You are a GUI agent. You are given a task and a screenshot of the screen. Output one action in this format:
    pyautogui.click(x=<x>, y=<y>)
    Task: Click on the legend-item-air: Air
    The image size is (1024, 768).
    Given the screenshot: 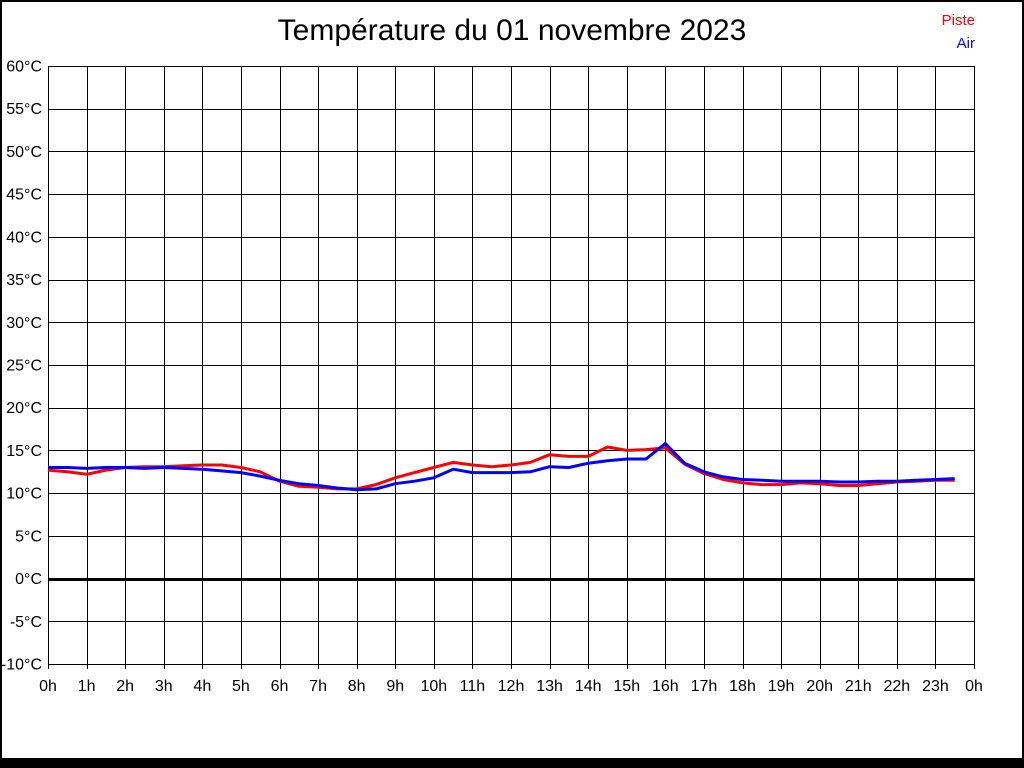 What is the action you would take?
    pyautogui.click(x=965, y=43)
    